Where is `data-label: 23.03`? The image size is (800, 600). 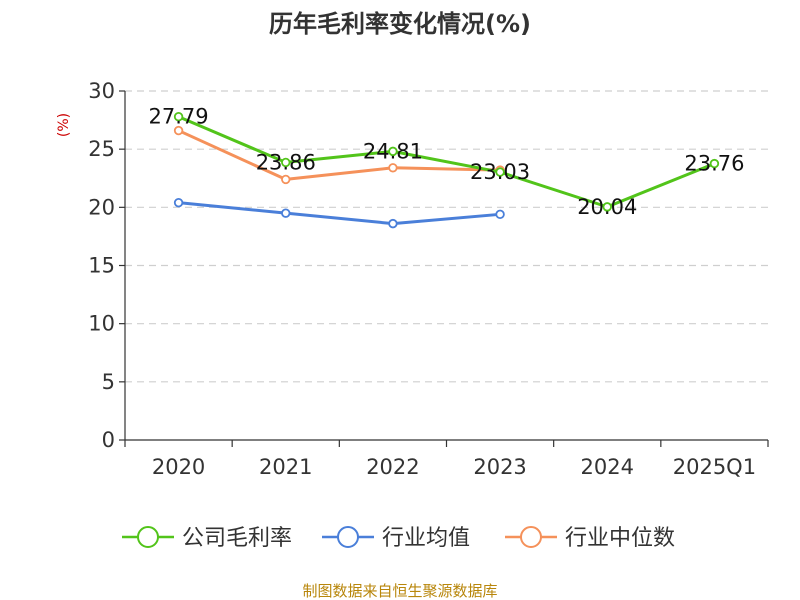 data-label: 23.03 is located at coordinates (500, 172).